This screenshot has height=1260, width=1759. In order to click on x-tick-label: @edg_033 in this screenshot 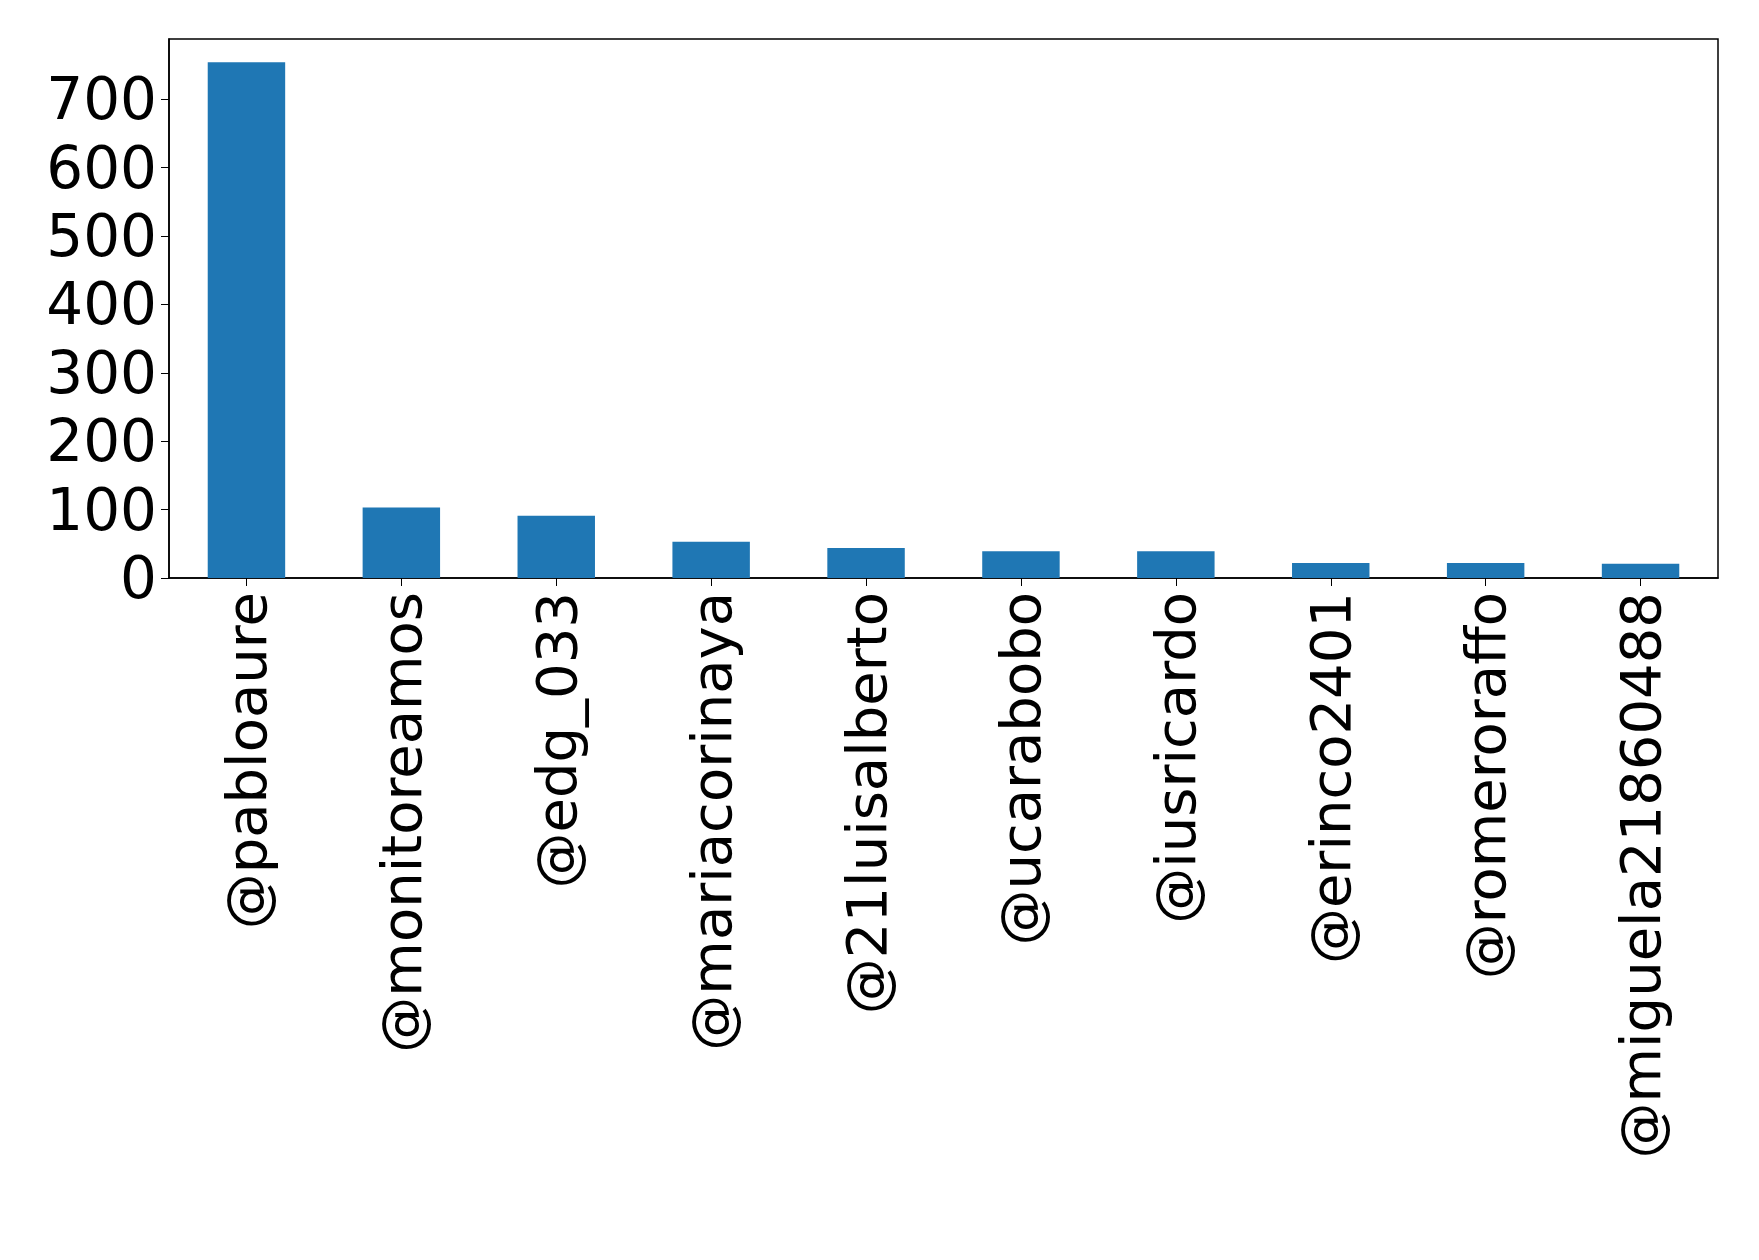, I will do `click(556, 740)`.